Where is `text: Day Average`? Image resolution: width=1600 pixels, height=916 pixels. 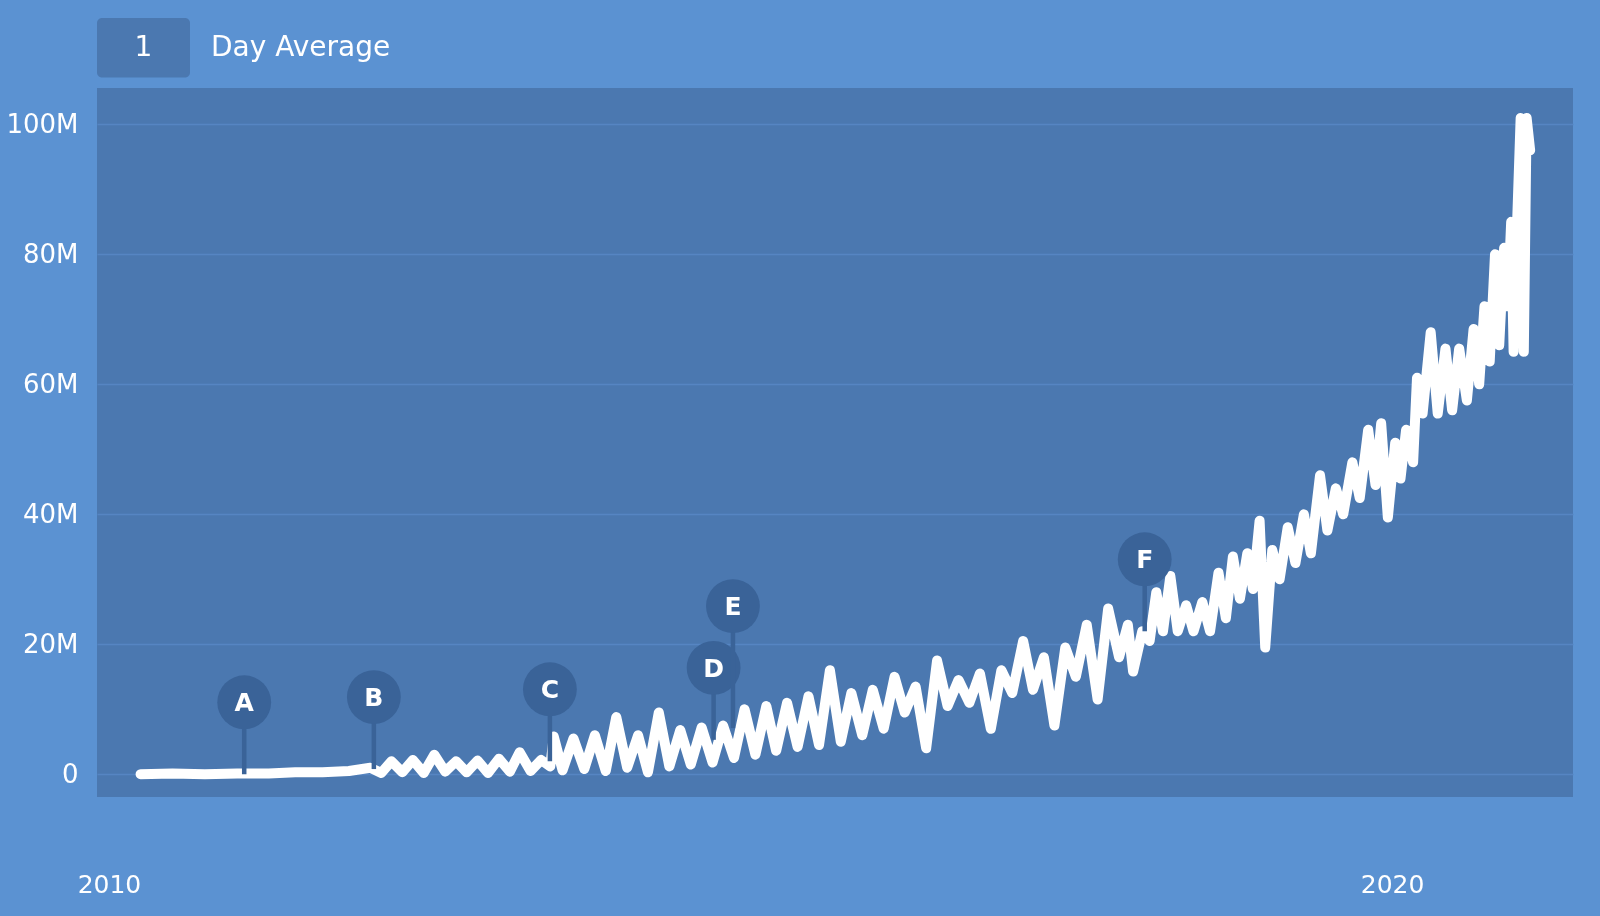 text: Day Average is located at coordinates (301, 46).